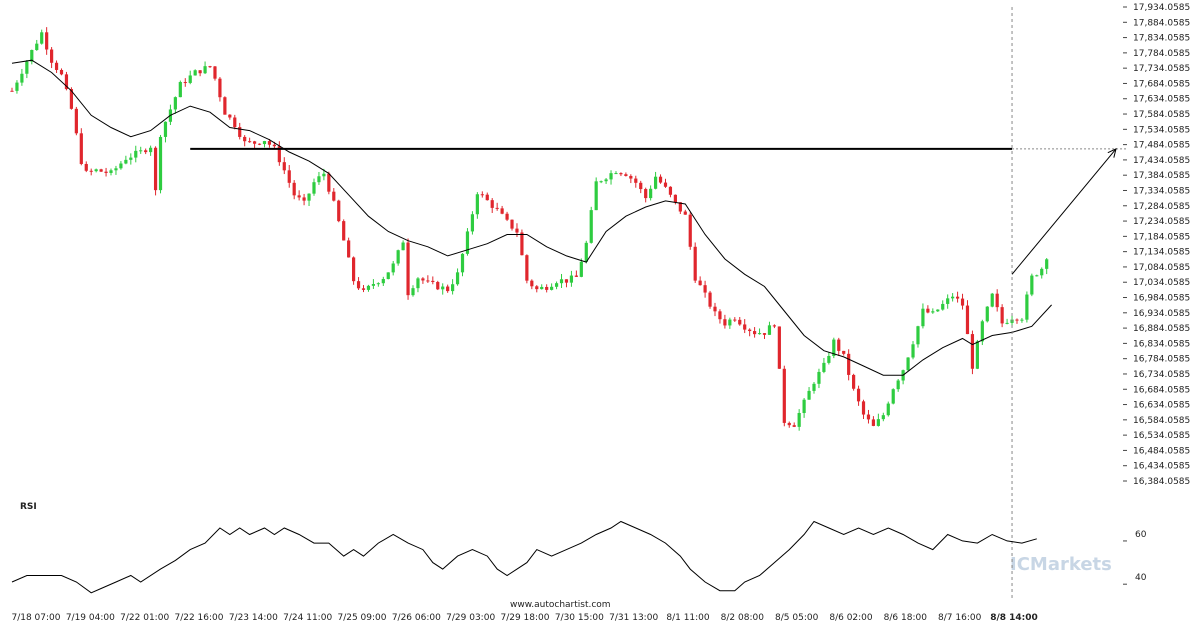 This screenshot has width=1200, height=630. Describe the element at coordinates (1161, 268) in the screenshot. I see `price-tick-label: 17,084.0585` at that location.